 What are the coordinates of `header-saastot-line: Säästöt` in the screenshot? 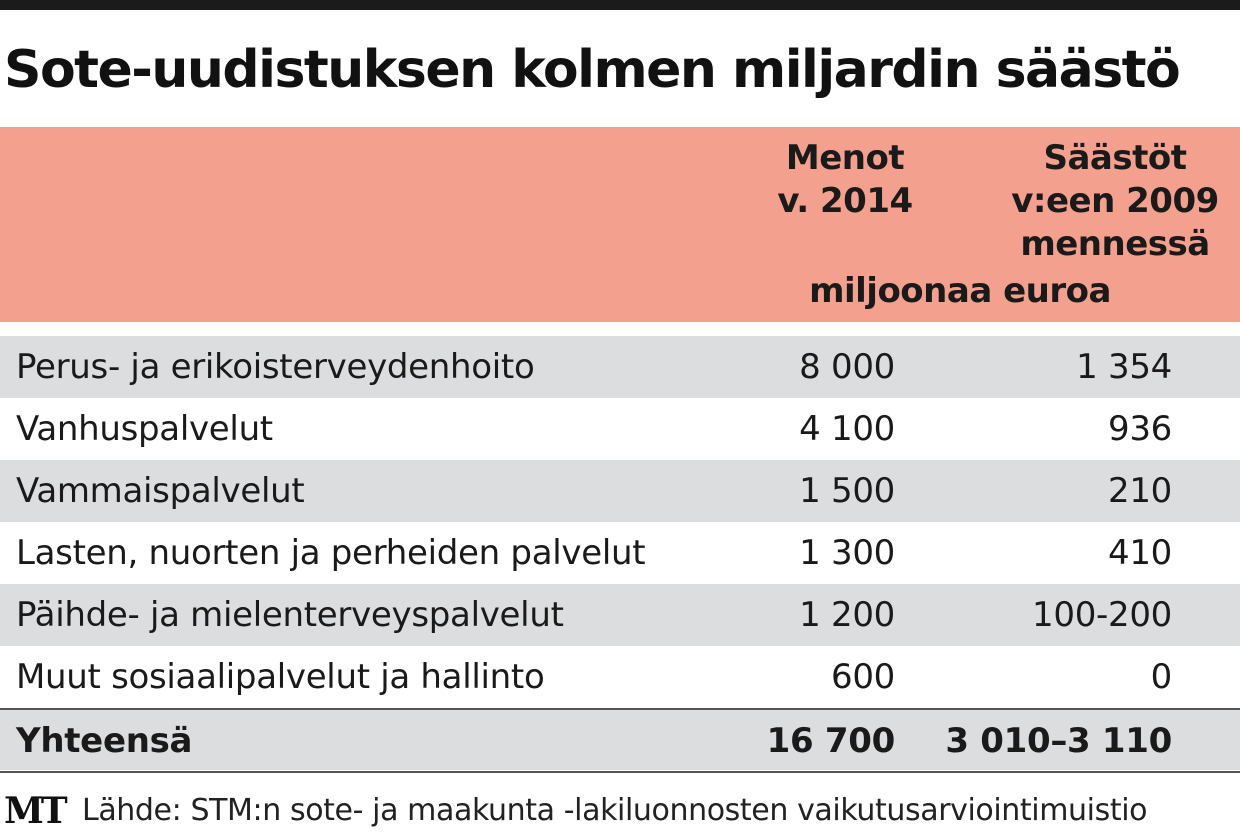 It's located at (1115, 158).